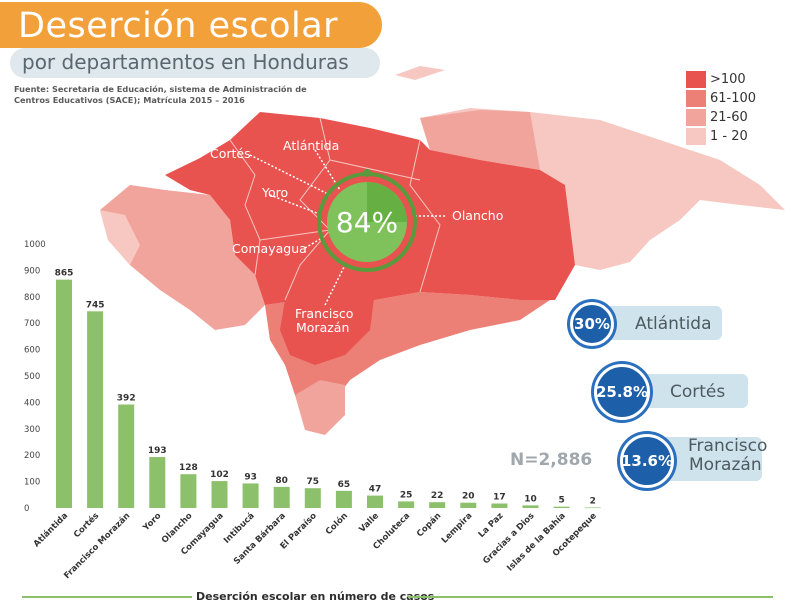 Image resolution: width=792 pixels, height=612 pixels. I want to click on bubble-ring-atlantida: 30%, so click(592, 324).